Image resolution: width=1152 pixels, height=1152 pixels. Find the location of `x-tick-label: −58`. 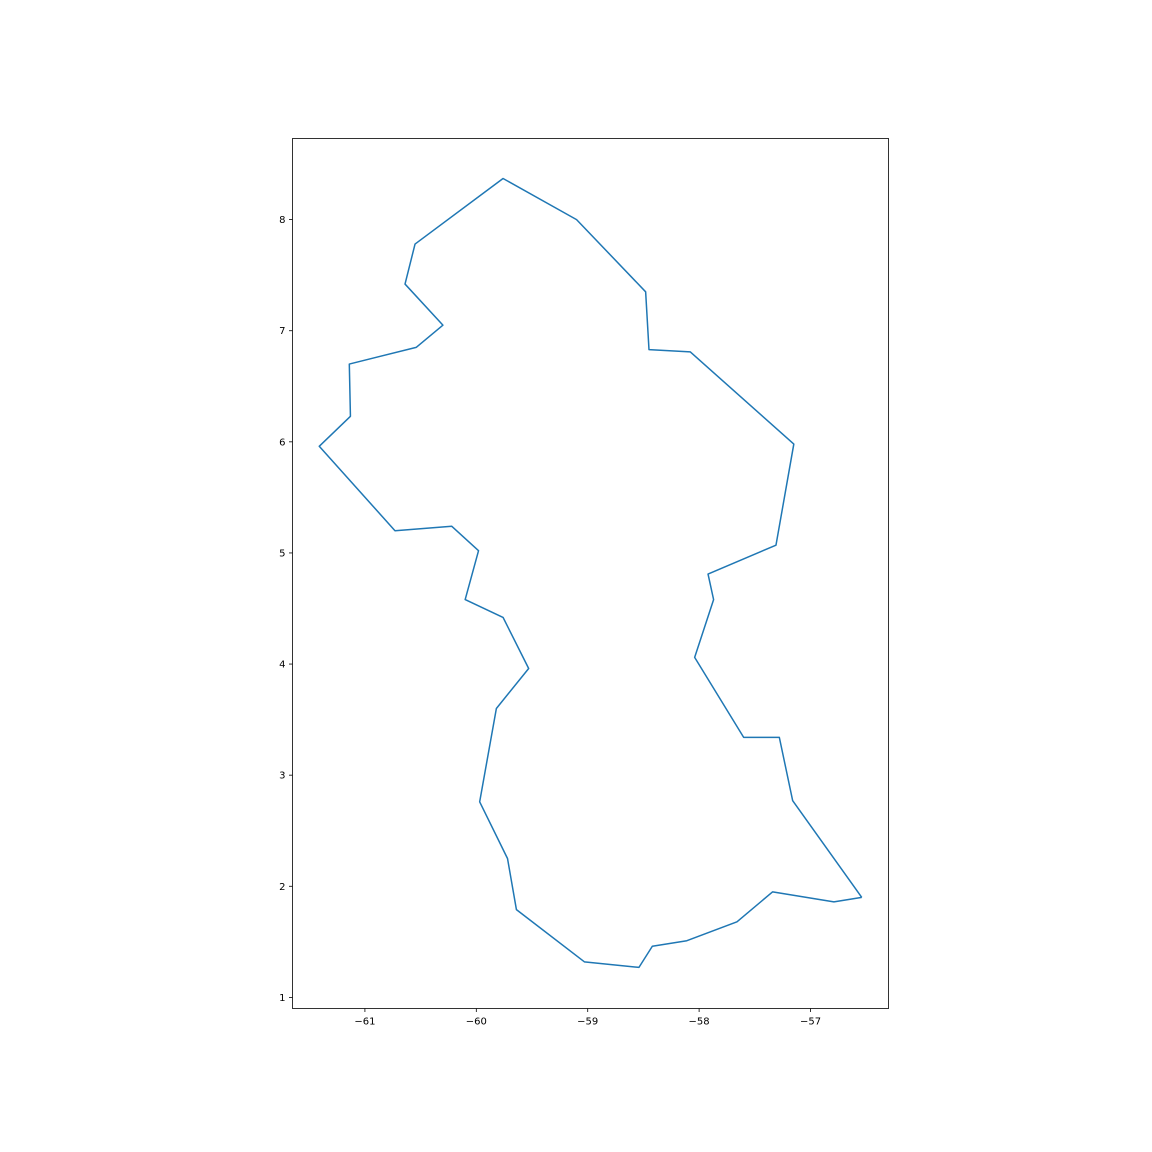

x-tick-label: −58 is located at coordinates (699, 1022).